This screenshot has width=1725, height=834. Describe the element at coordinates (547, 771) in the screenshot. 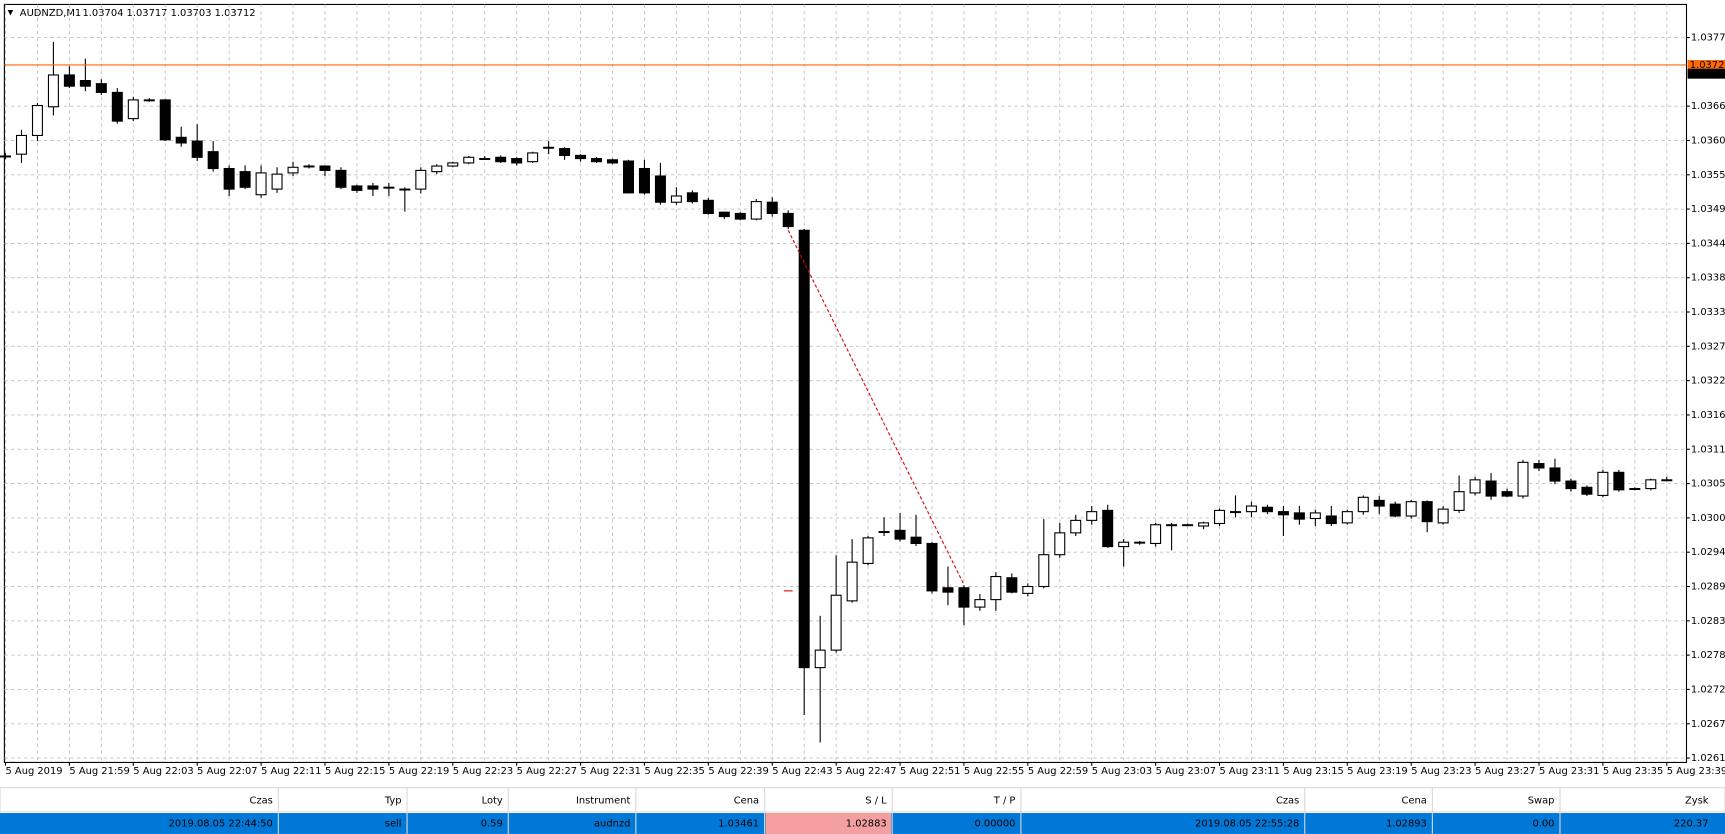

I see `x-tick-label: 5 Aug 22:27` at that location.